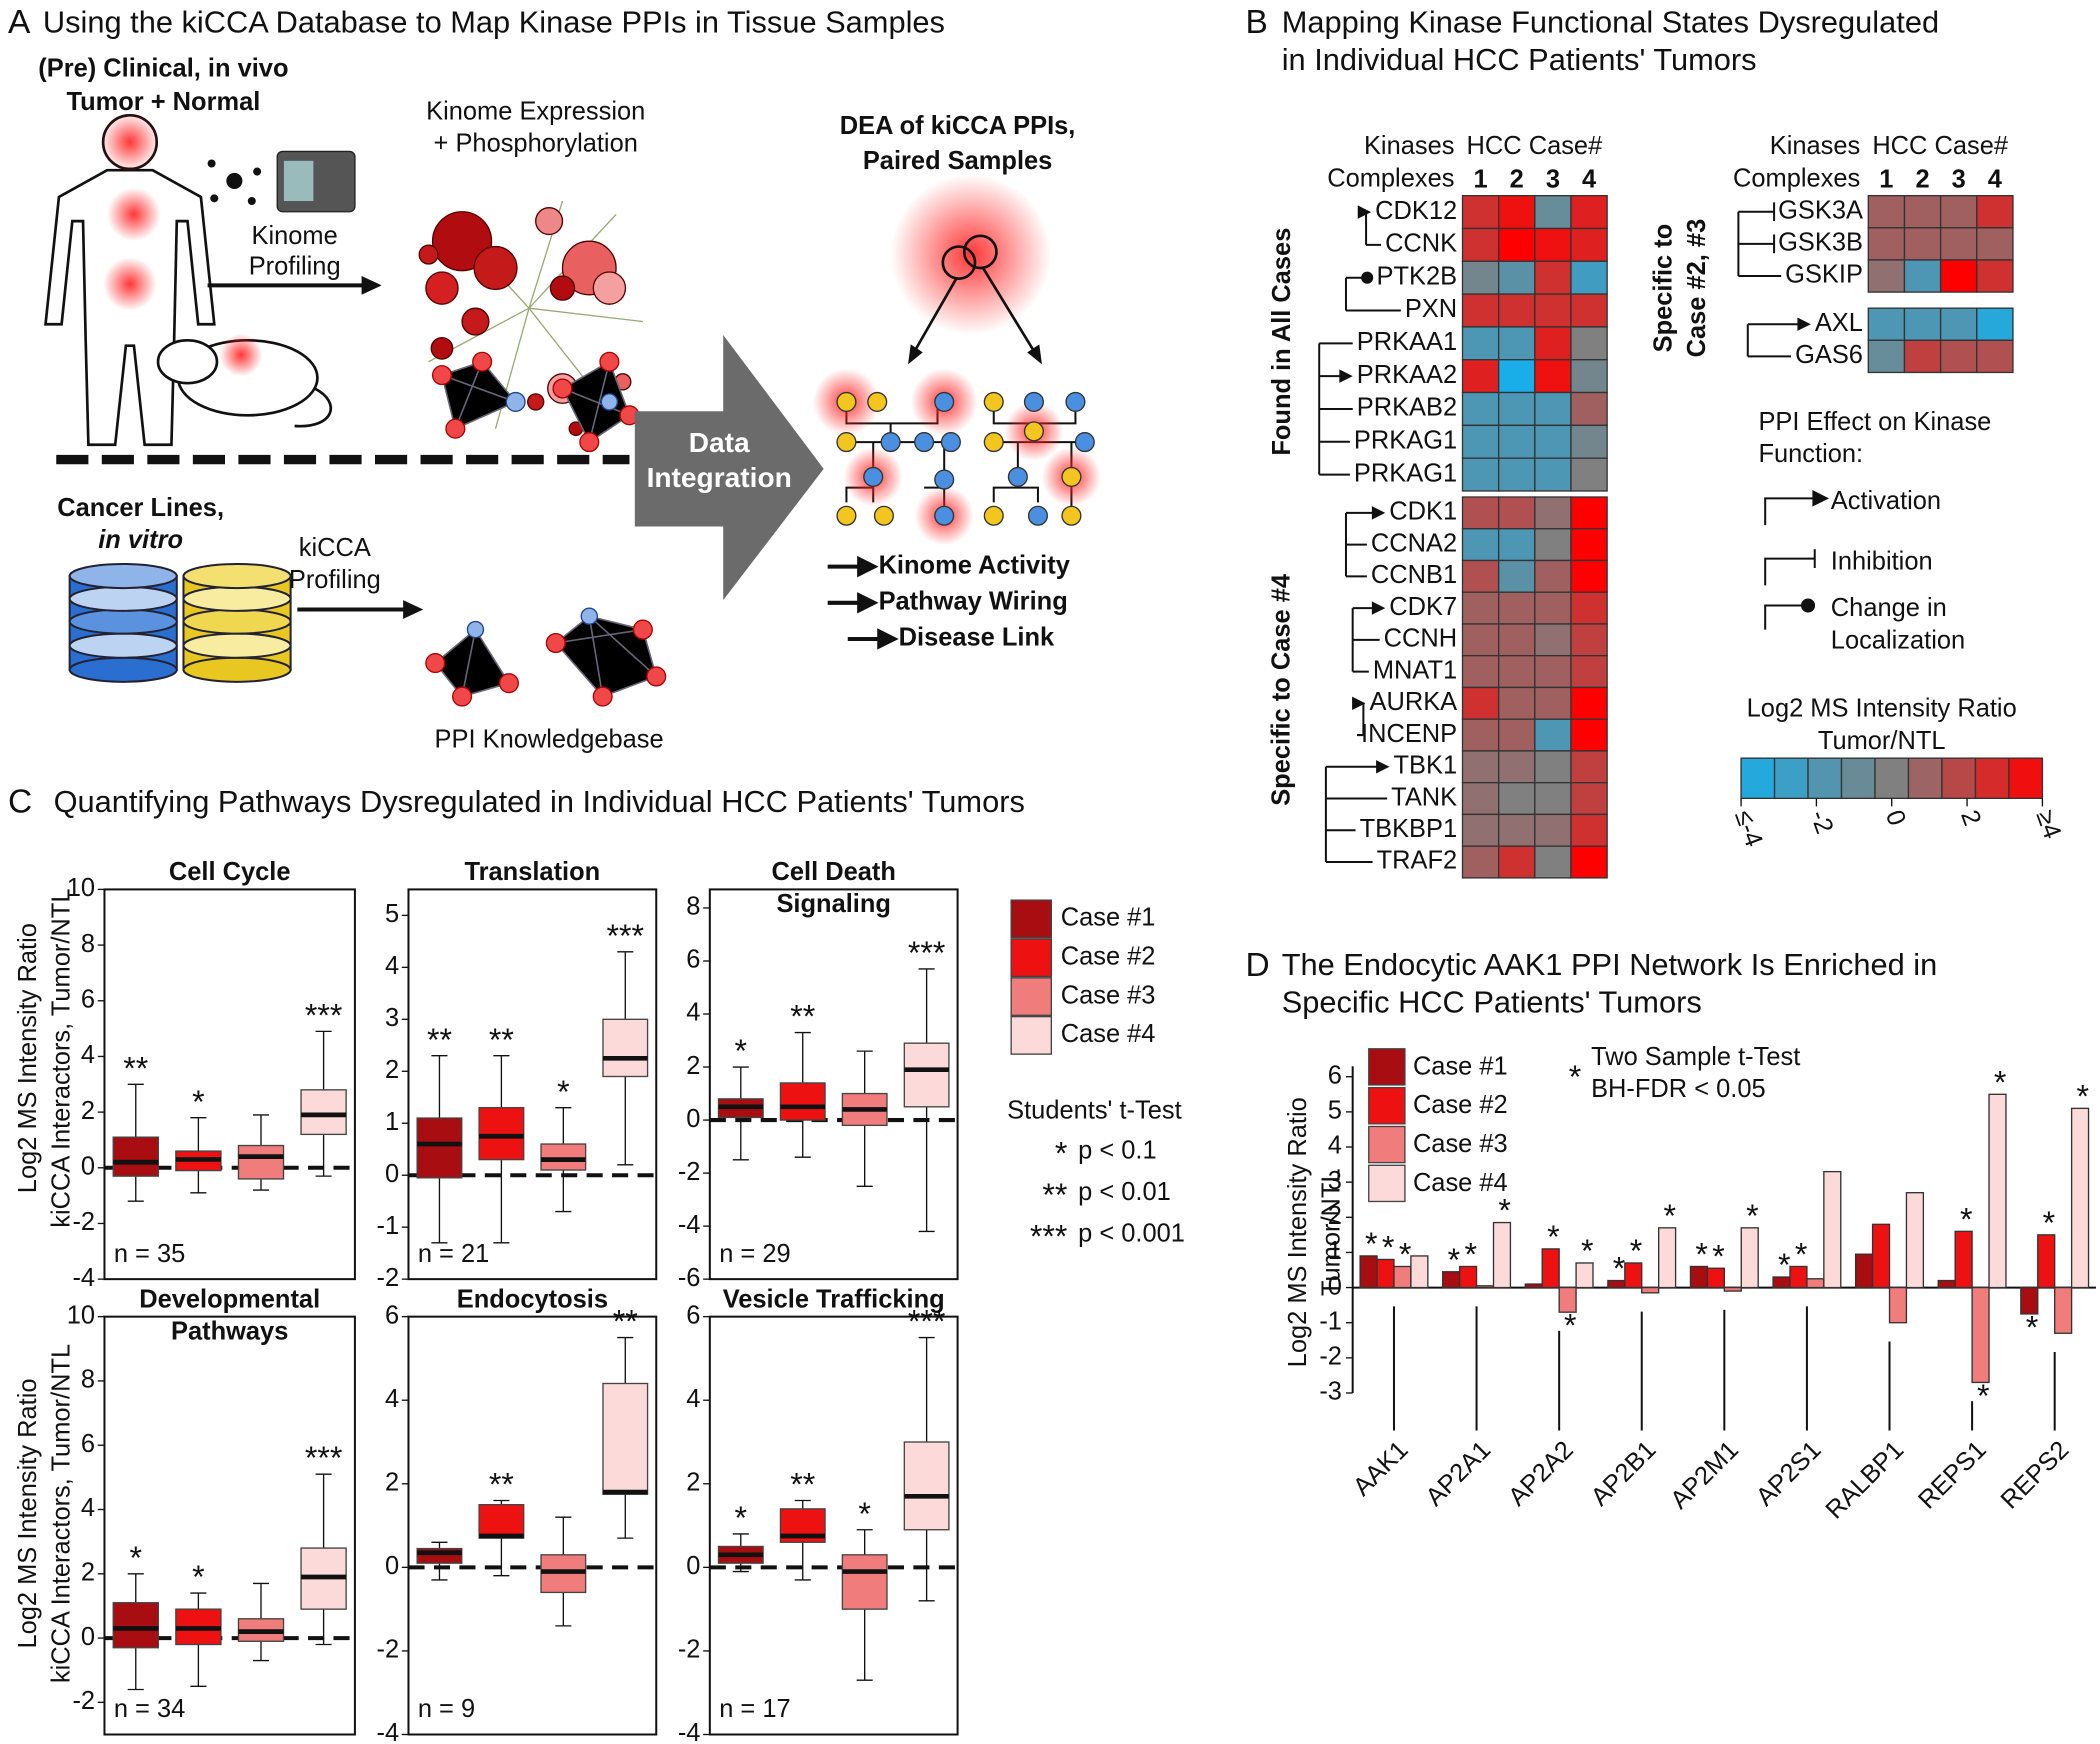  I want to click on x-tick-label: RALBP1, so click(1864, 1480).